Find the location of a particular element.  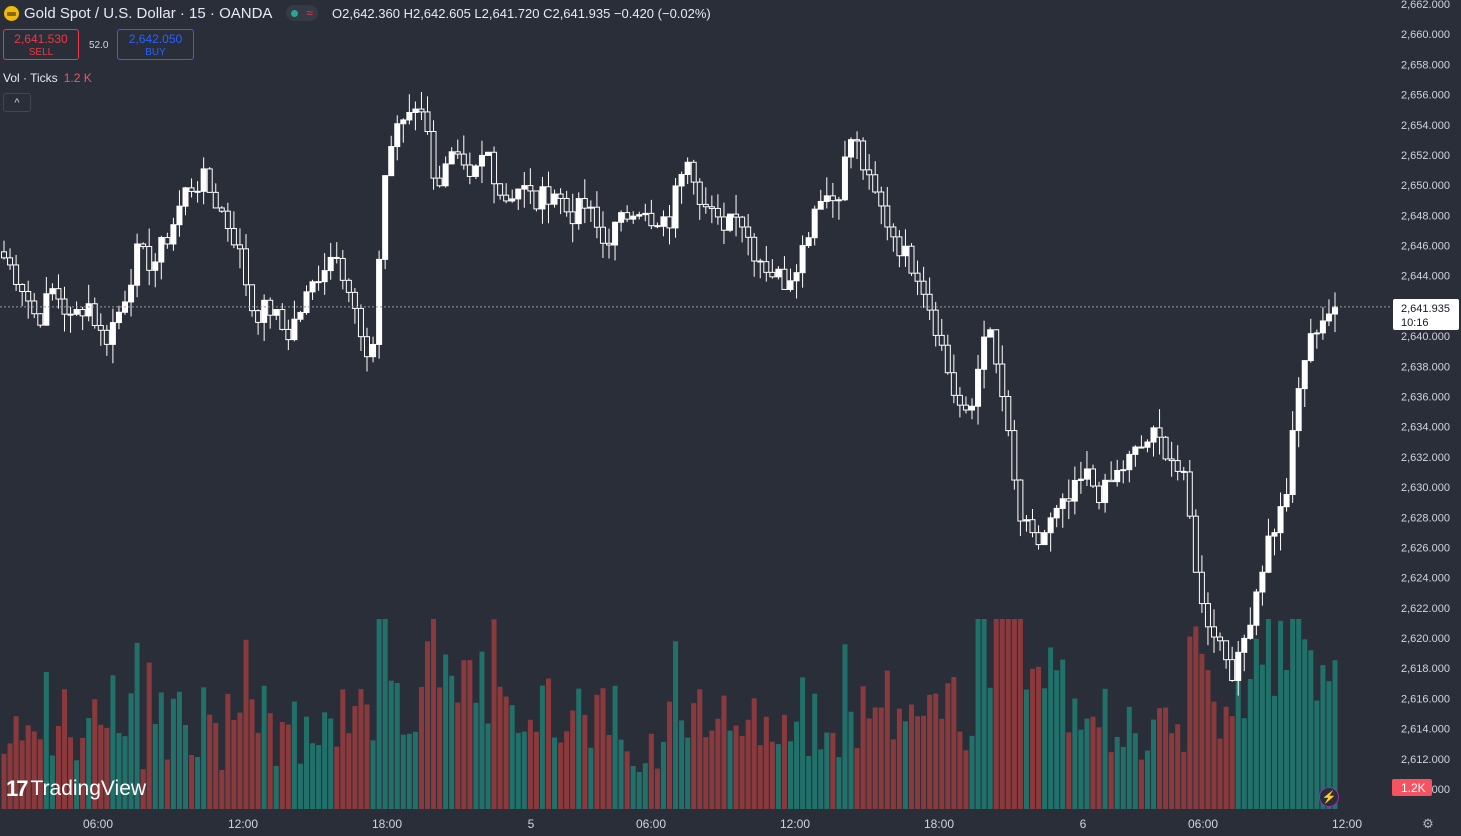

market-status-pill: ≈ is located at coordinates (302, 13).